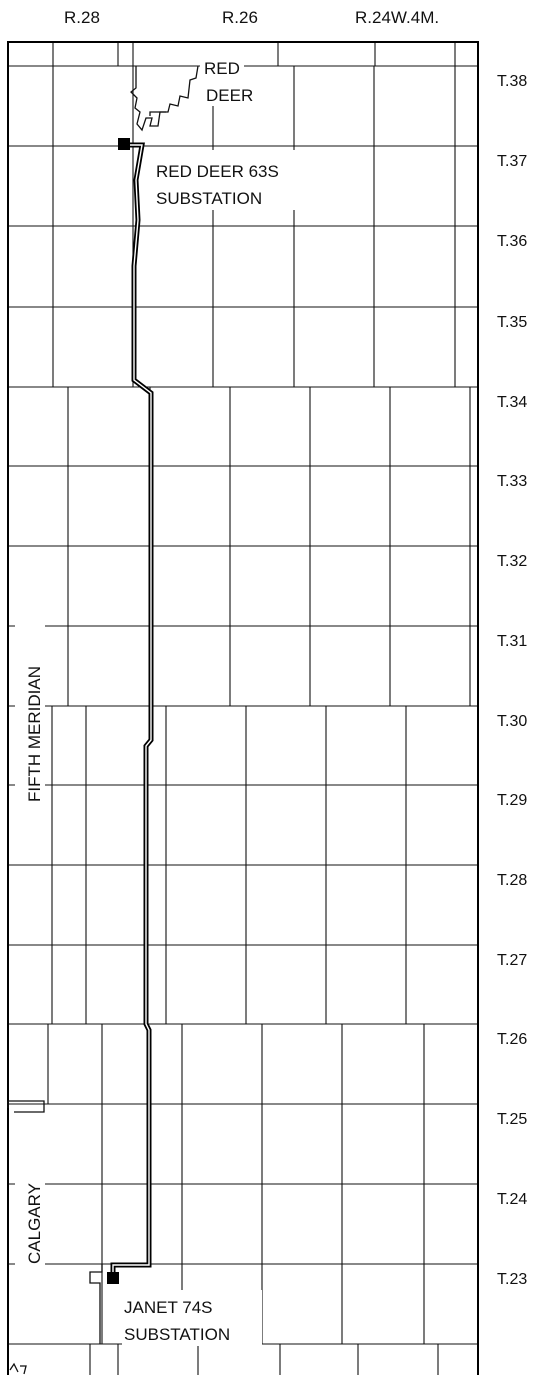 Image resolution: width=556 pixels, height=1375 pixels. Describe the element at coordinates (217, 171) in the screenshot. I see `red-deer-substation-label-line1: RED DEER 63S` at that location.